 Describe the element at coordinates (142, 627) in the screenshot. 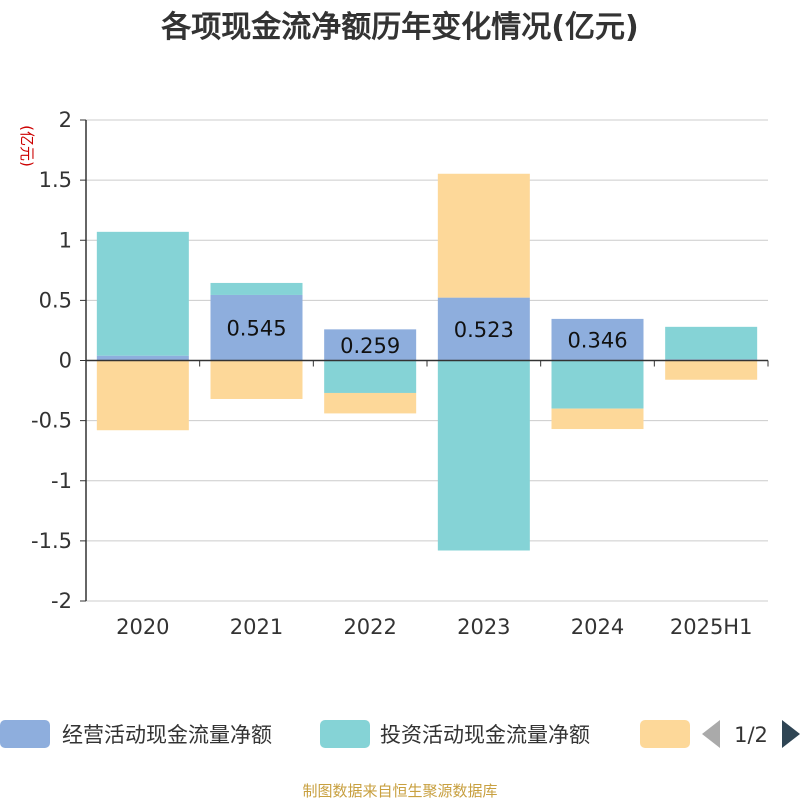

I see `x-tick-label: 2020` at that location.